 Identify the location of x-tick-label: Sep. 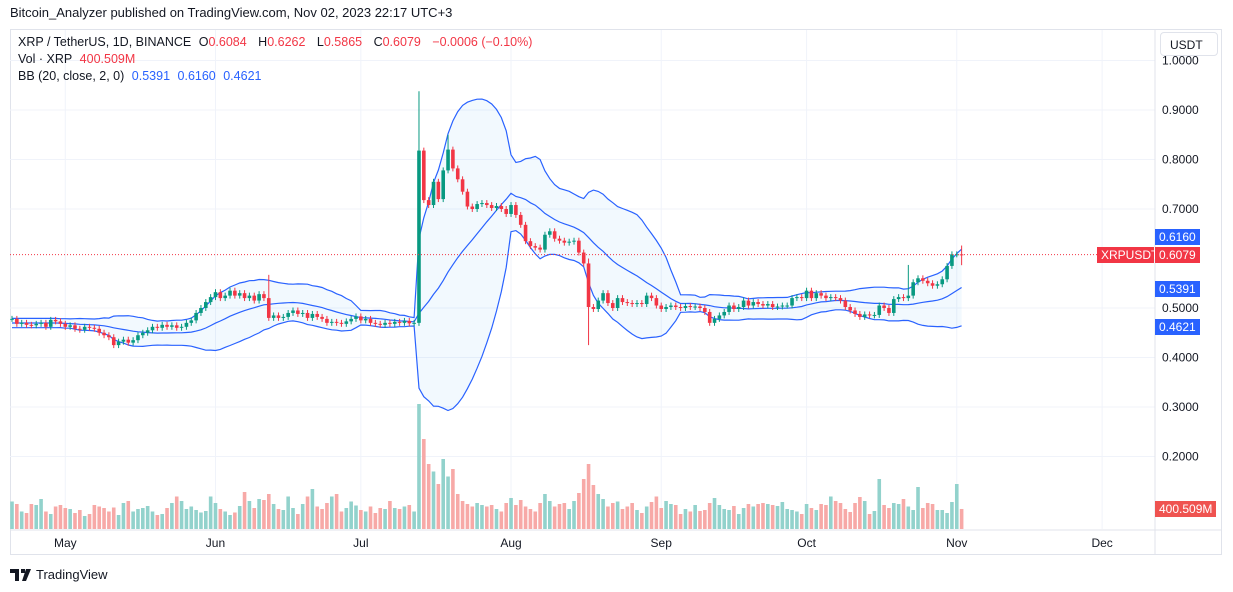
(662, 543).